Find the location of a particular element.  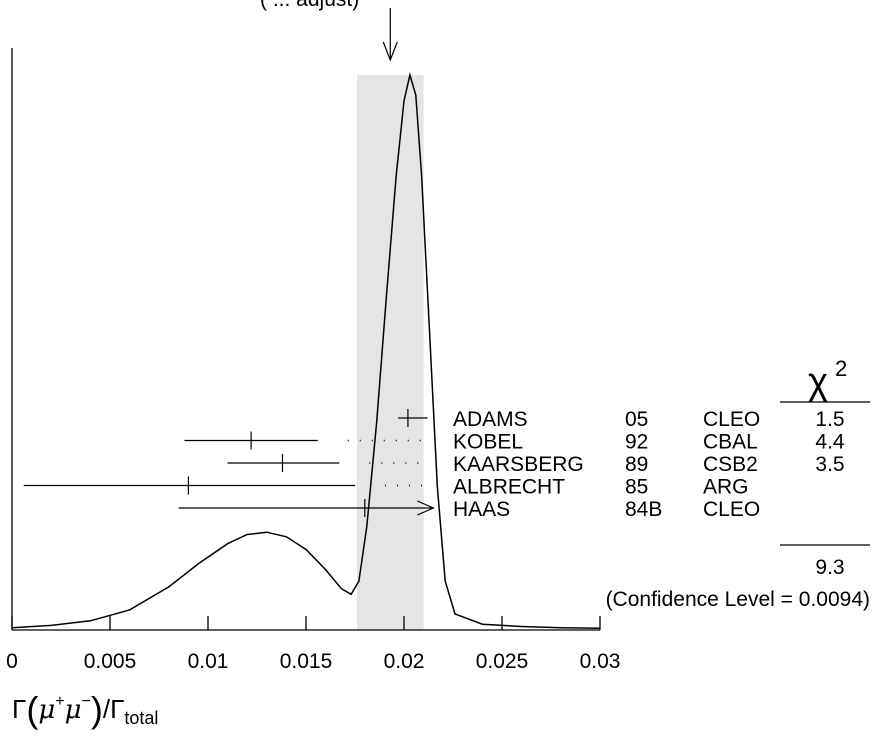

measurement-name: KAARSBERG is located at coordinates (518, 464).